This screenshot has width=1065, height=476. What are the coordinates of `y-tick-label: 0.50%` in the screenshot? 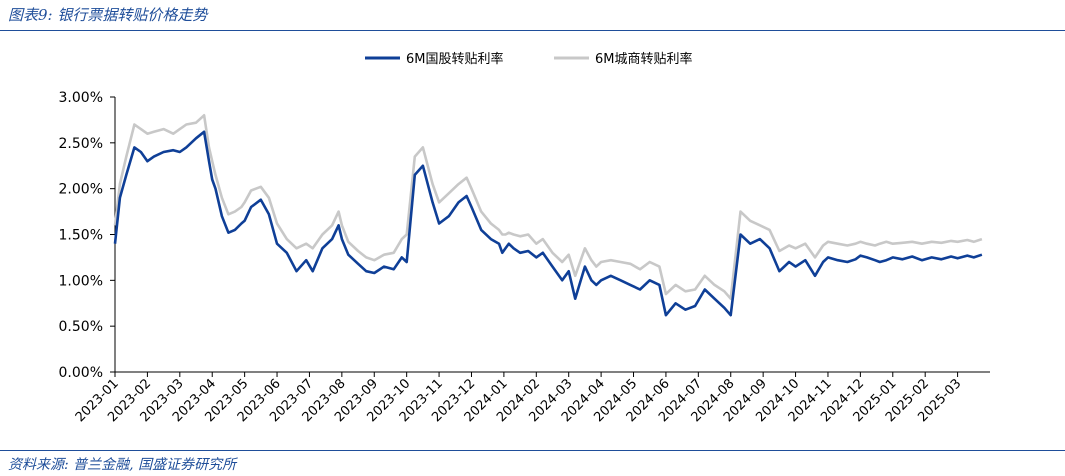 It's located at (81, 327).